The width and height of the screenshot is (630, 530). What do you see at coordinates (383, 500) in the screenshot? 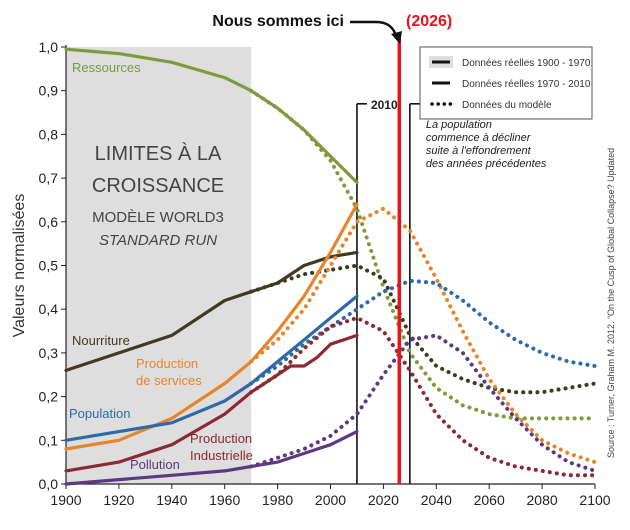
I see `x-tick-label: 2020` at bounding box center [383, 500].